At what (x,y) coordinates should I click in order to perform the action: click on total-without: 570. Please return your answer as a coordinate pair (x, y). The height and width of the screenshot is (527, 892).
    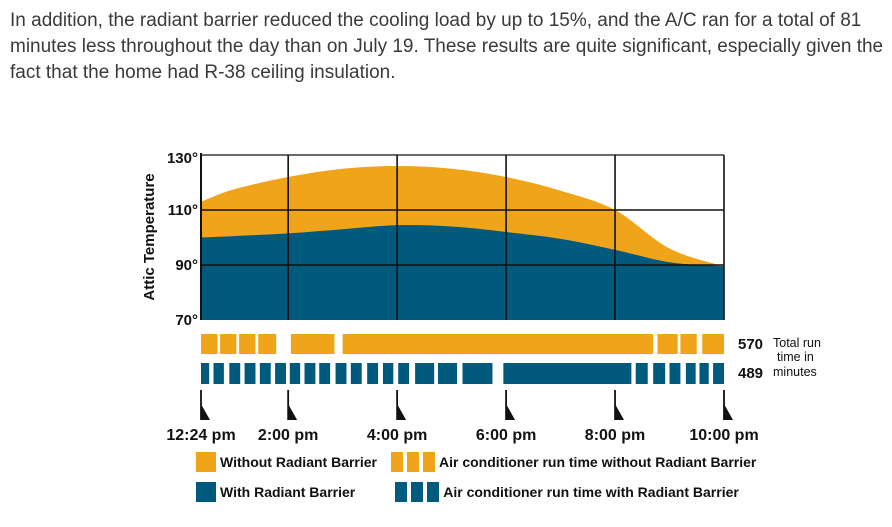
    Looking at the image, I should click on (750, 344).